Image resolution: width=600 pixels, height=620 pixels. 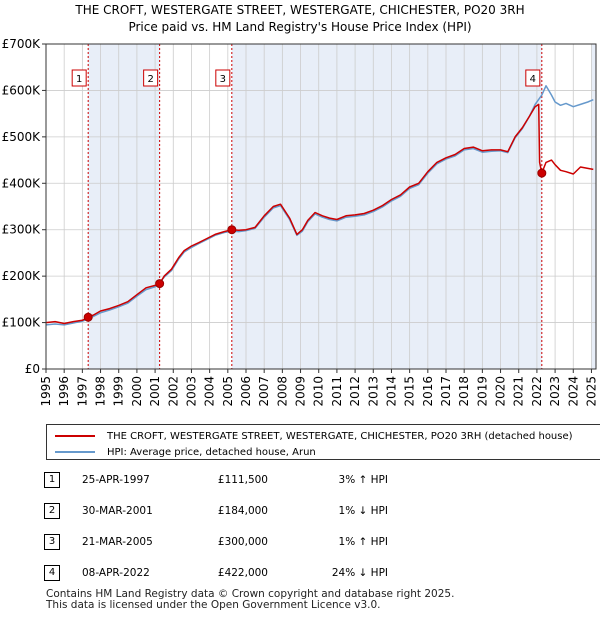 What do you see at coordinates (22, 230) in the screenshot?
I see `y-tick-label: £300K` at bounding box center [22, 230].